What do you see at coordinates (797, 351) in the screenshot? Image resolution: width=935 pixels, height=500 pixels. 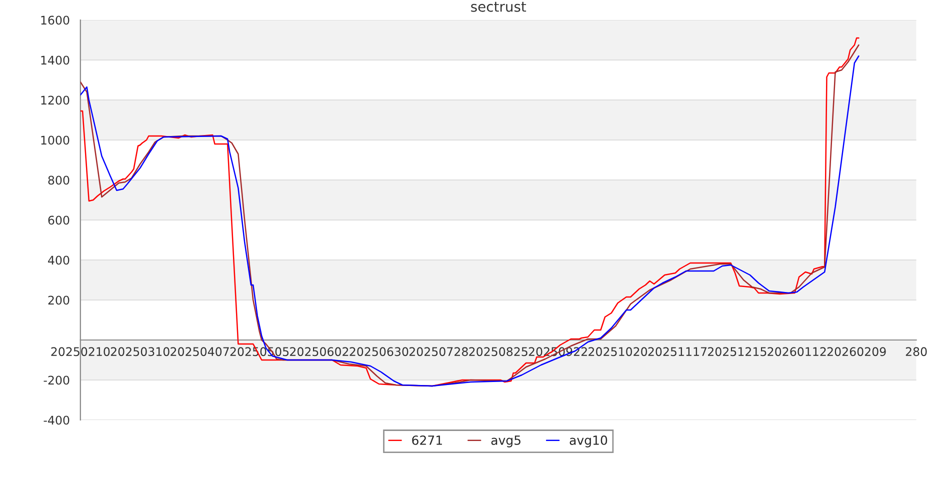 I see `x-tick-label: 20260112` at bounding box center [797, 351].